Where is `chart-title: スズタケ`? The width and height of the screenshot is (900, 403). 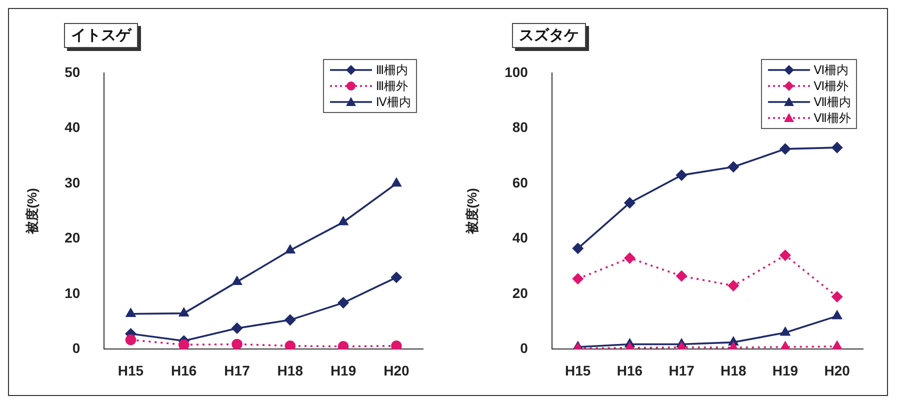
chart-title: スズタケ is located at coordinates (549, 35).